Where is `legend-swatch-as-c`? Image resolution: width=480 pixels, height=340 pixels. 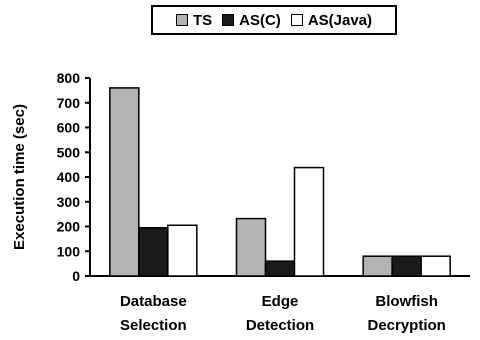
legend-swatch-as-c is located at coordinates (228, 20).